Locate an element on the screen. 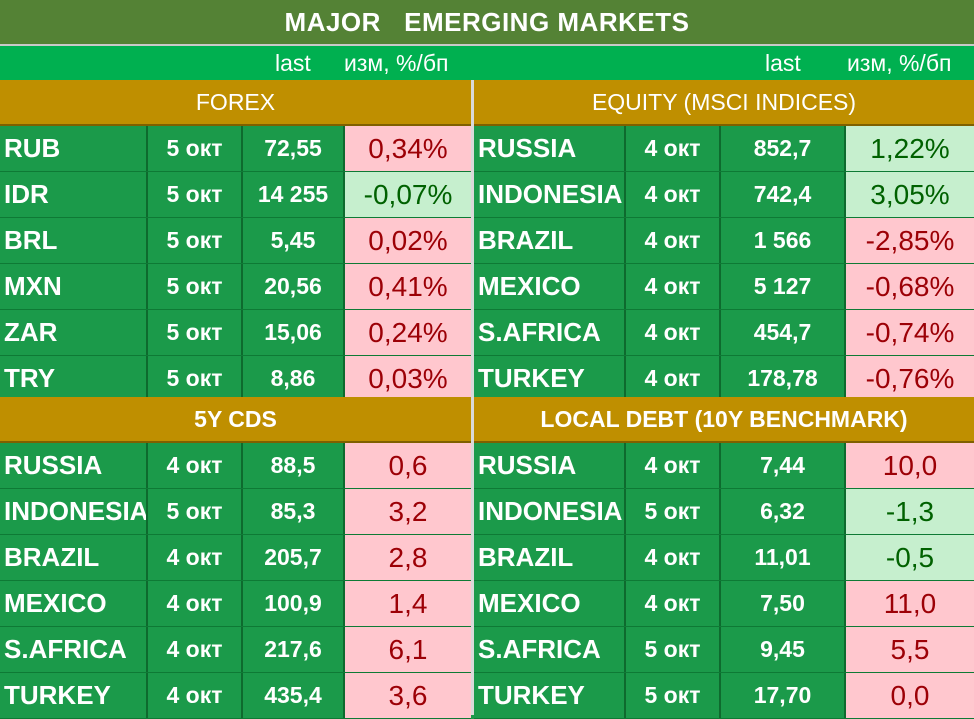 Image resolution: width=974 pixels, height=719 pixels. row-name: IDR is located at coordinates (74, 194).